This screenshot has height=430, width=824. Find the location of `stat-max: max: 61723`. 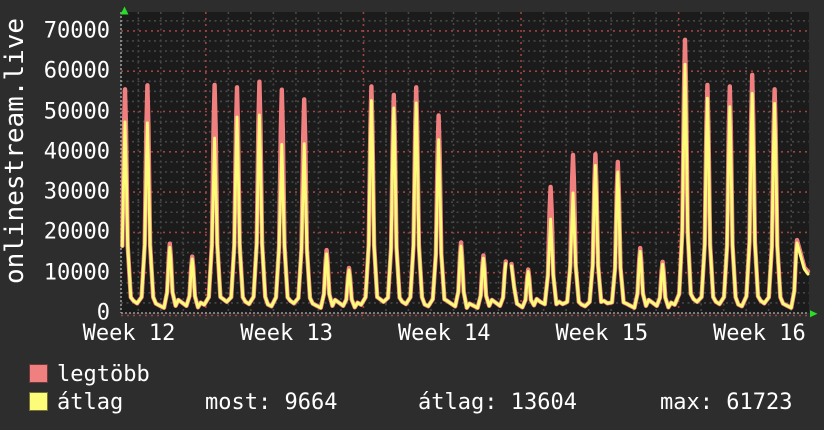

stat-max: max: 61723 is located at coordinates (726, 402).